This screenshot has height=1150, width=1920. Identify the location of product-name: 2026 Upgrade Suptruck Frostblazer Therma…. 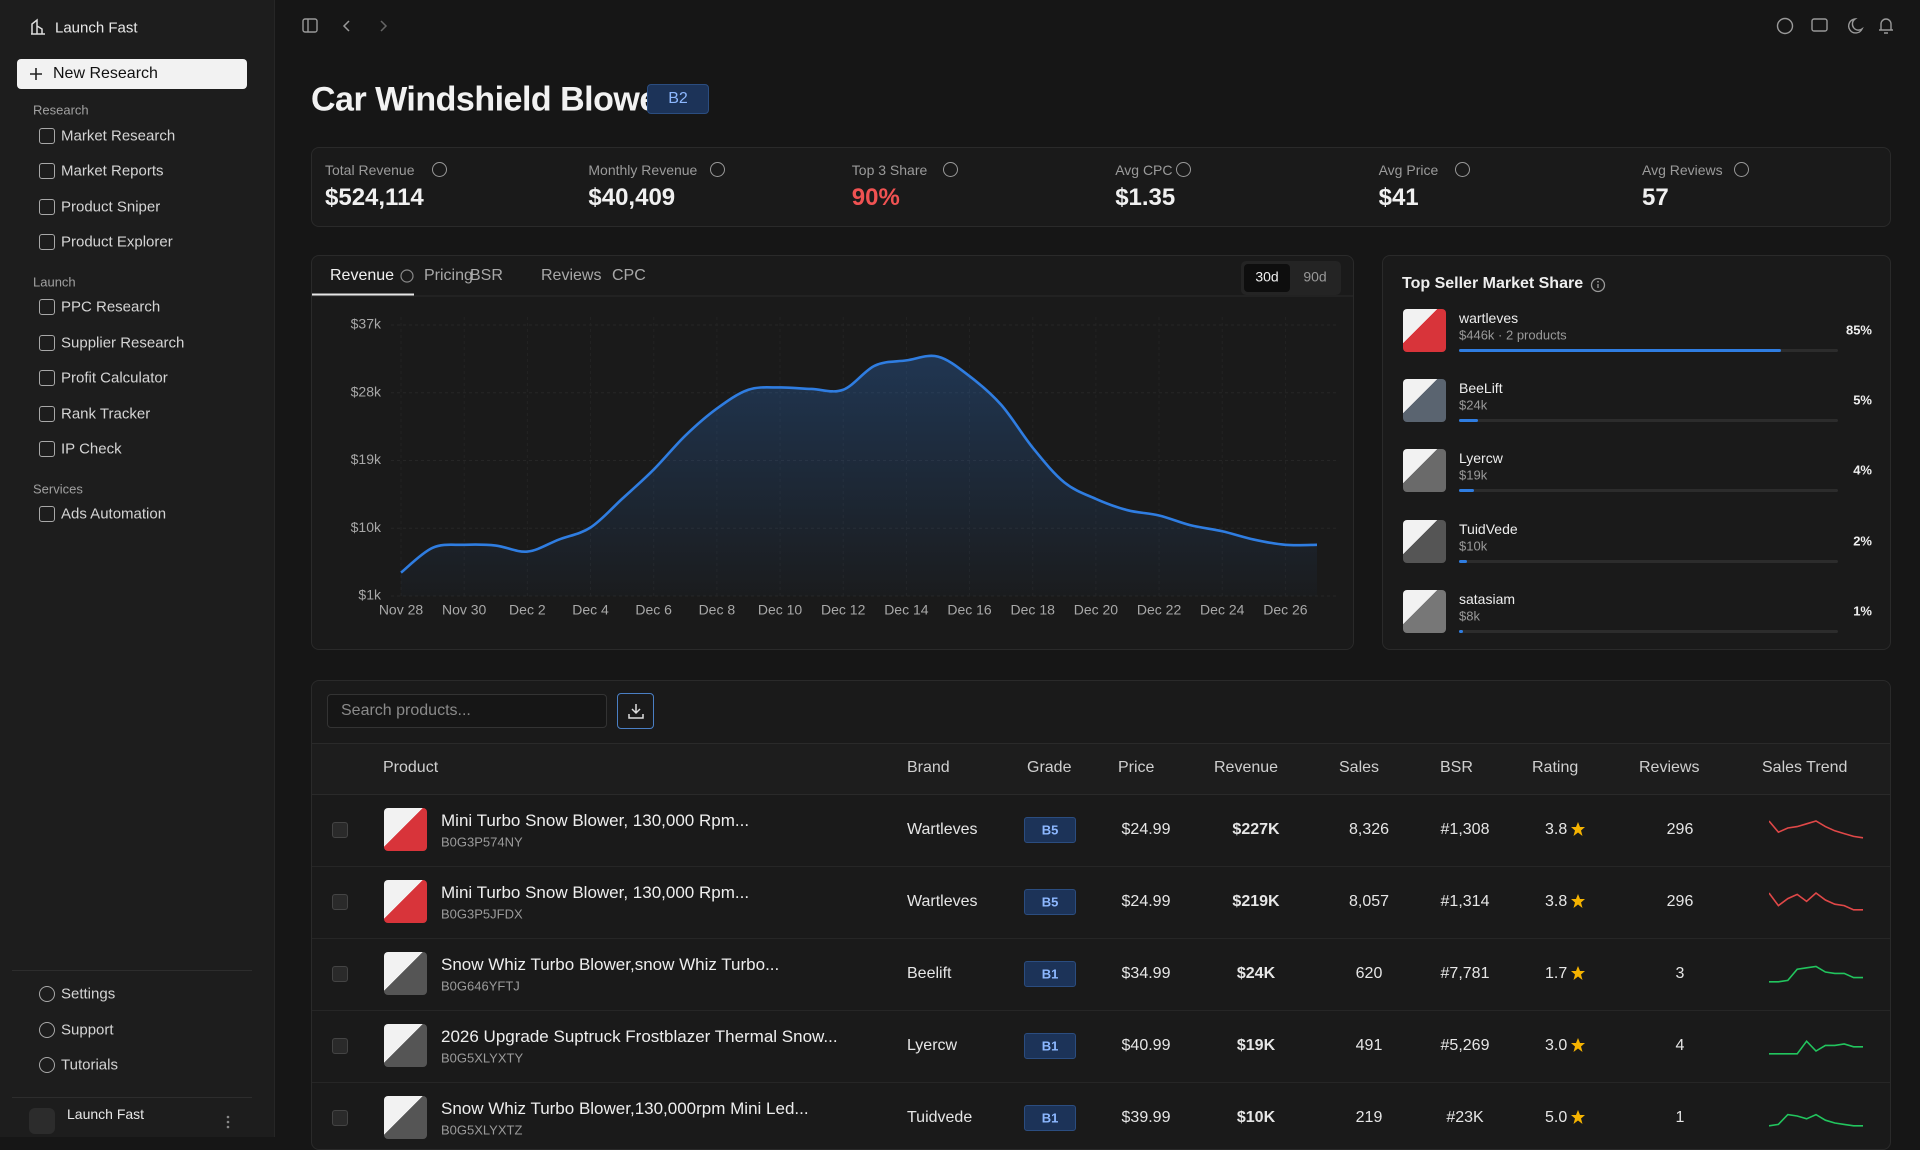
(639, 1036).